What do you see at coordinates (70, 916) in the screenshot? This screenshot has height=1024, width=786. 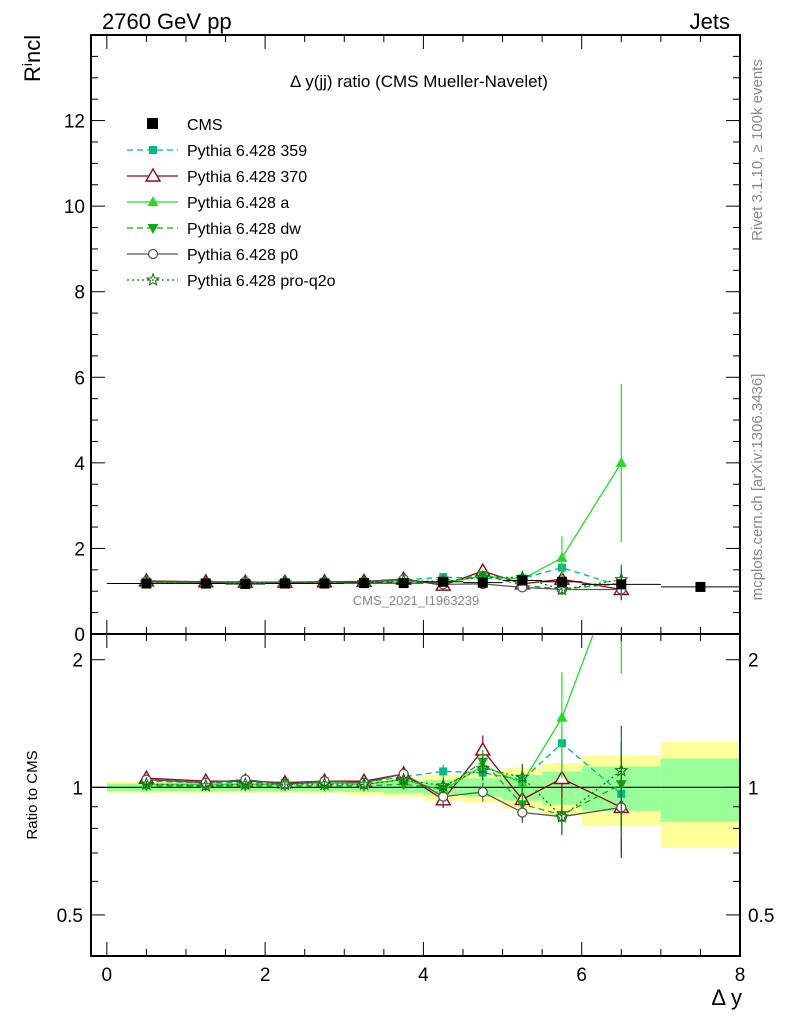 I see `y-tick-label-ratio: 0.5` at bounding box center [70, 916].